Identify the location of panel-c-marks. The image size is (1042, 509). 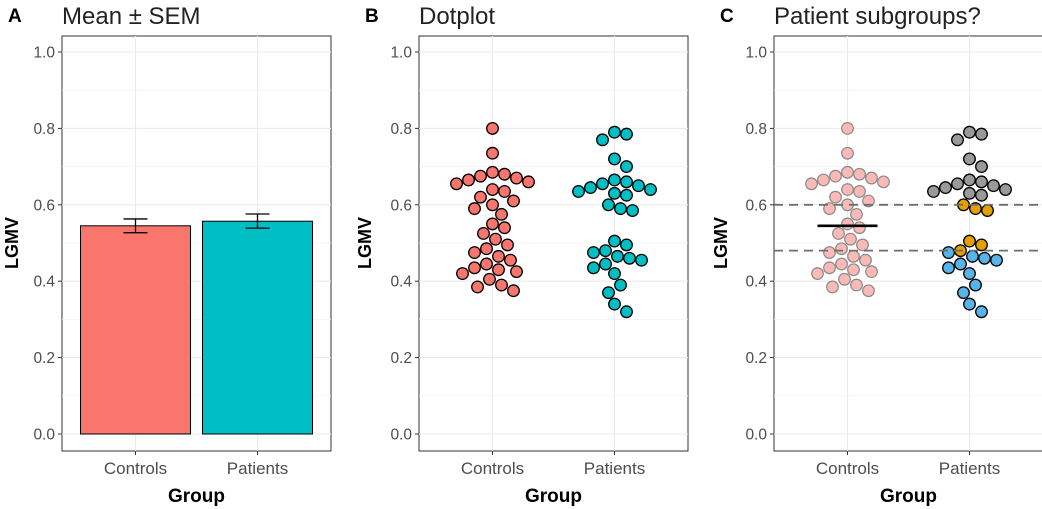
(908, 220).